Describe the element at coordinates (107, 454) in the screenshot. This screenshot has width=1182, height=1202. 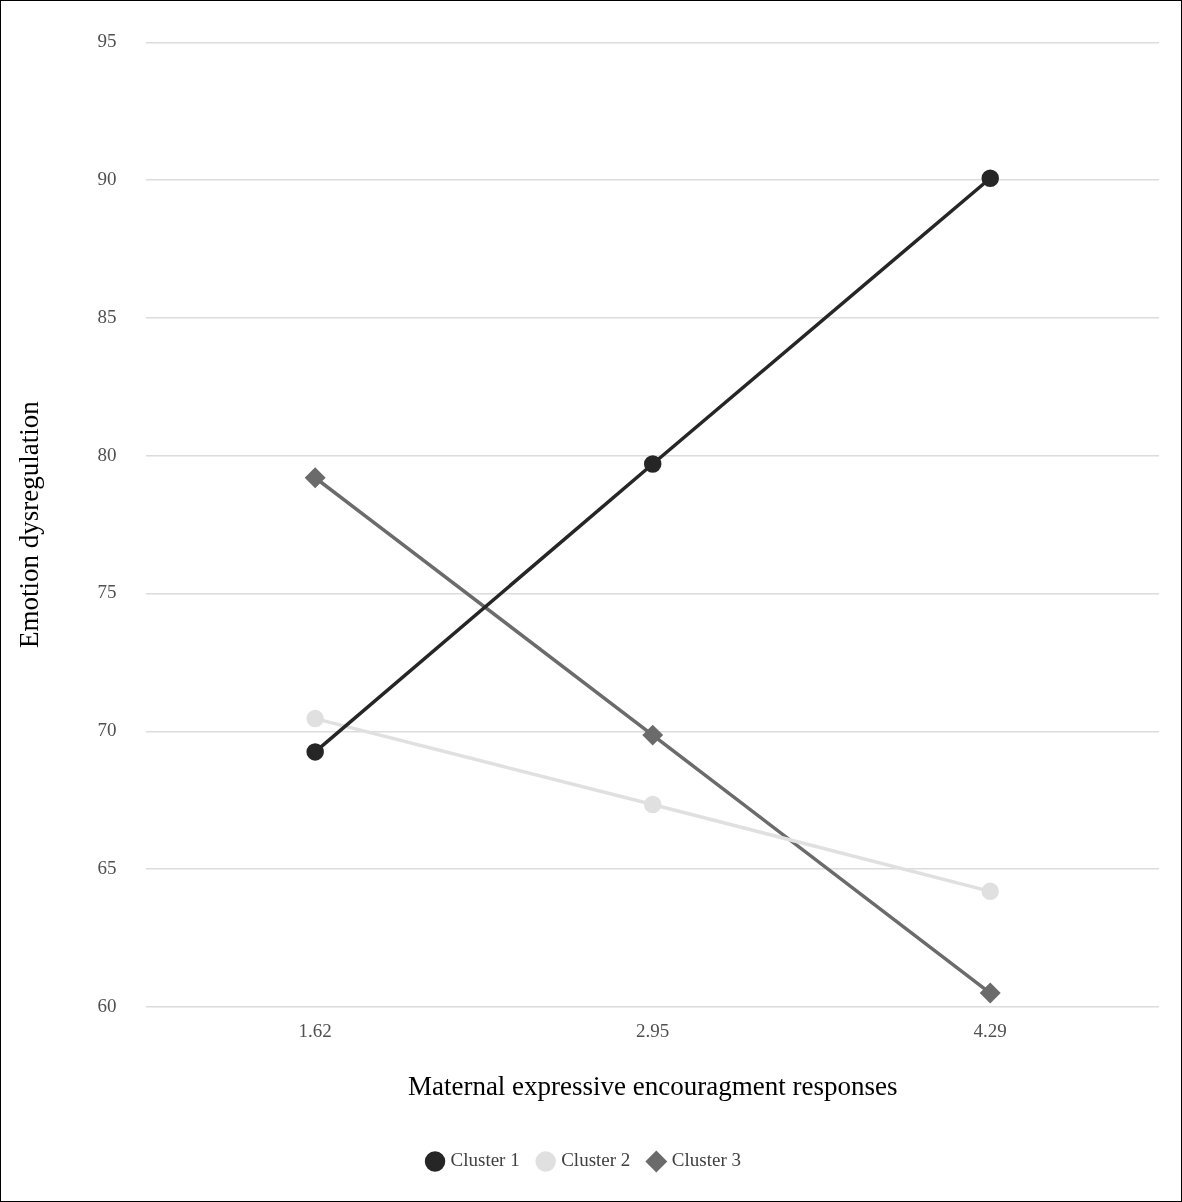
I see `y-tick-label: 80` at that location.